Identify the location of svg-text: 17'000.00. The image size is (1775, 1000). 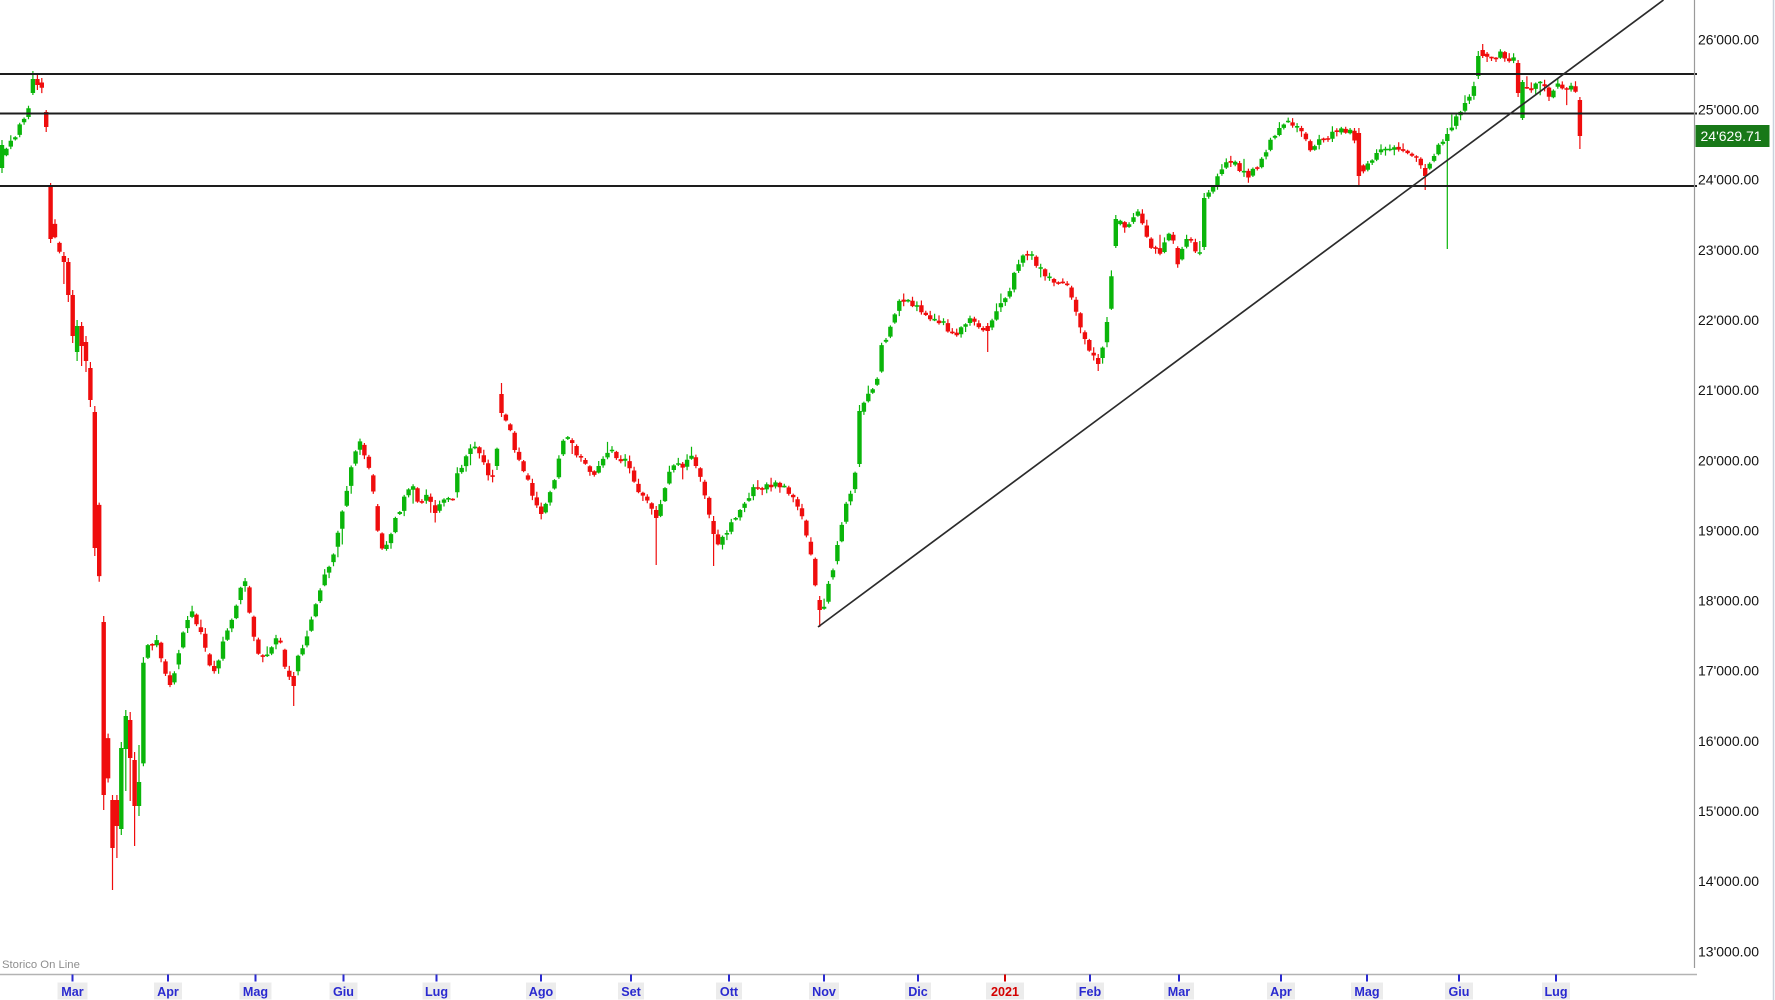
(1728, 671).